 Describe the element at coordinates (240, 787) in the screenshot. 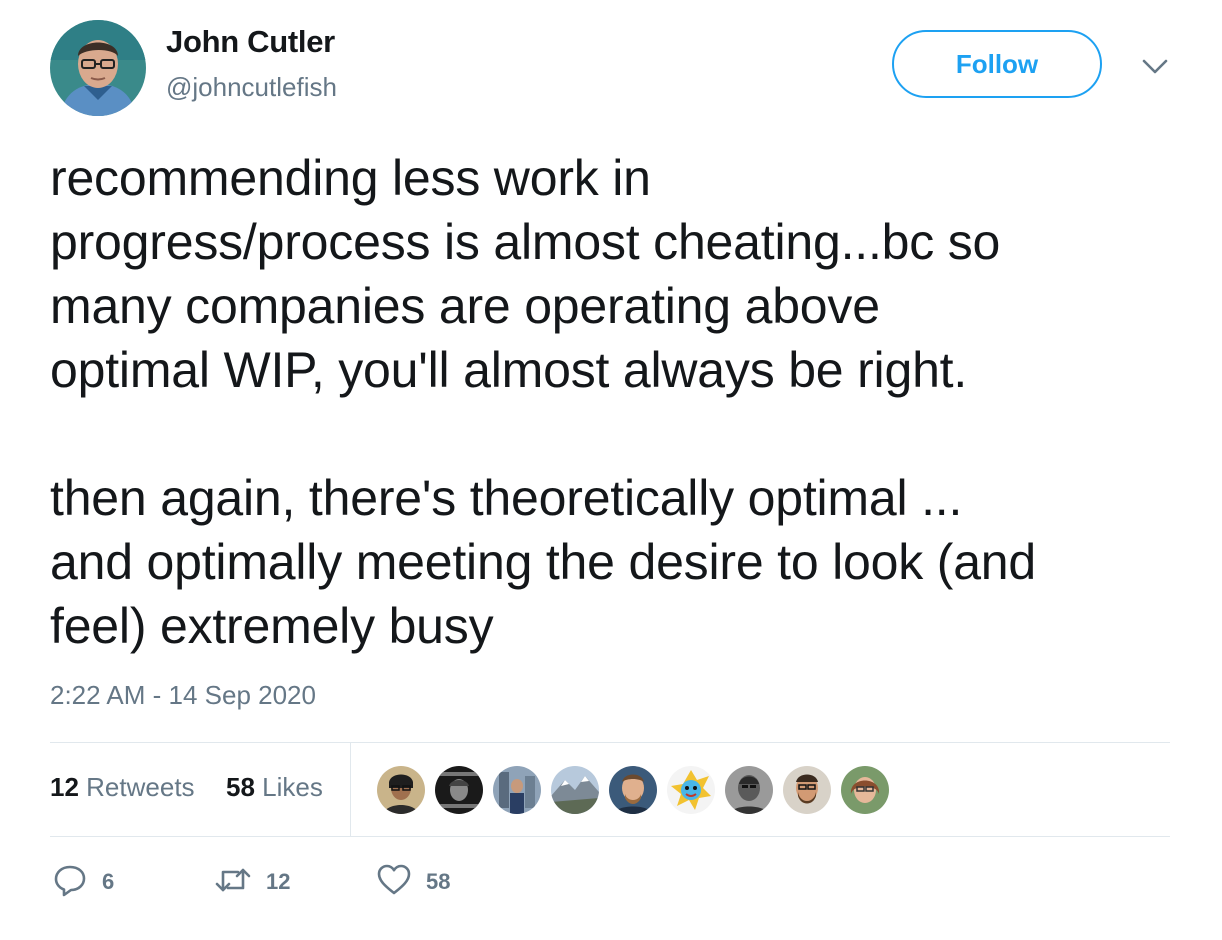

I see `likes-count: 58` at that location.